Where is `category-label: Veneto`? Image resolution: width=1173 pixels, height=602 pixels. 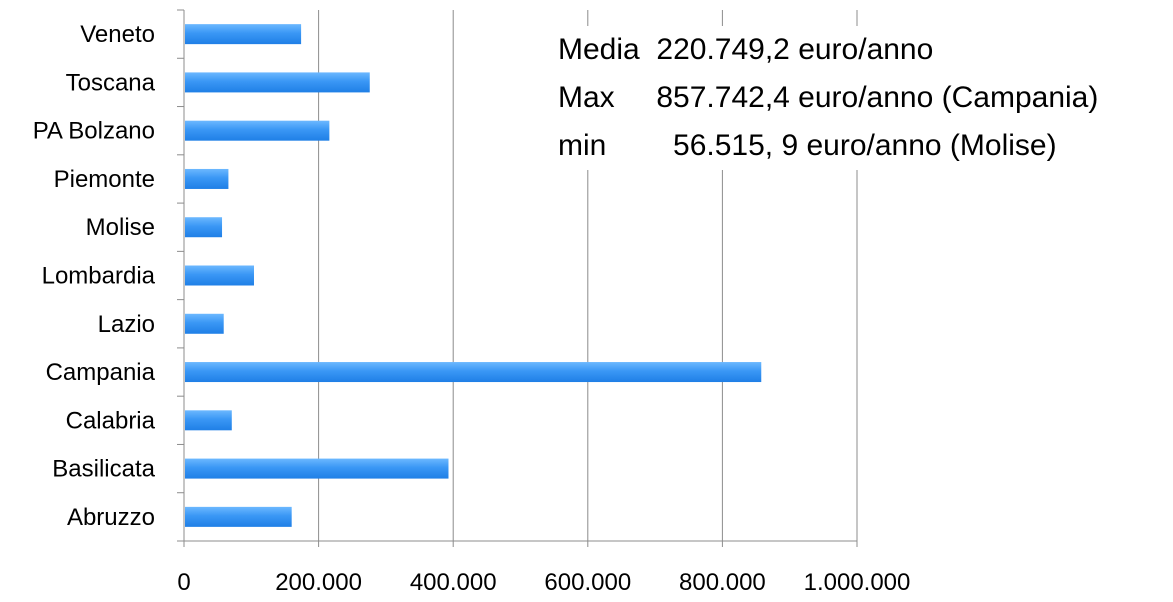
category-label: Veneto is located at coordinates (117, 34).